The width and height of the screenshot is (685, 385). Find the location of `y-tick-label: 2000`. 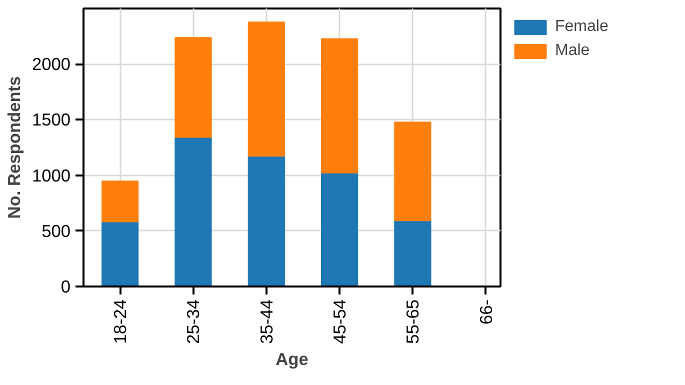

y-tick-label: 2000 is located at coordinates (51, 64).